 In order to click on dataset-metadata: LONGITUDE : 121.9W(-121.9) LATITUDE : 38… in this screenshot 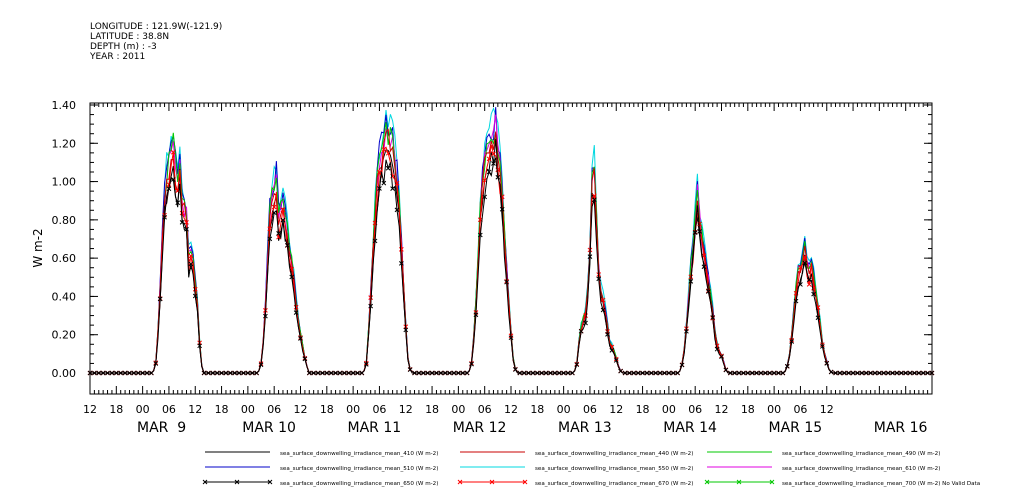, I will do `click(156, 42)`.